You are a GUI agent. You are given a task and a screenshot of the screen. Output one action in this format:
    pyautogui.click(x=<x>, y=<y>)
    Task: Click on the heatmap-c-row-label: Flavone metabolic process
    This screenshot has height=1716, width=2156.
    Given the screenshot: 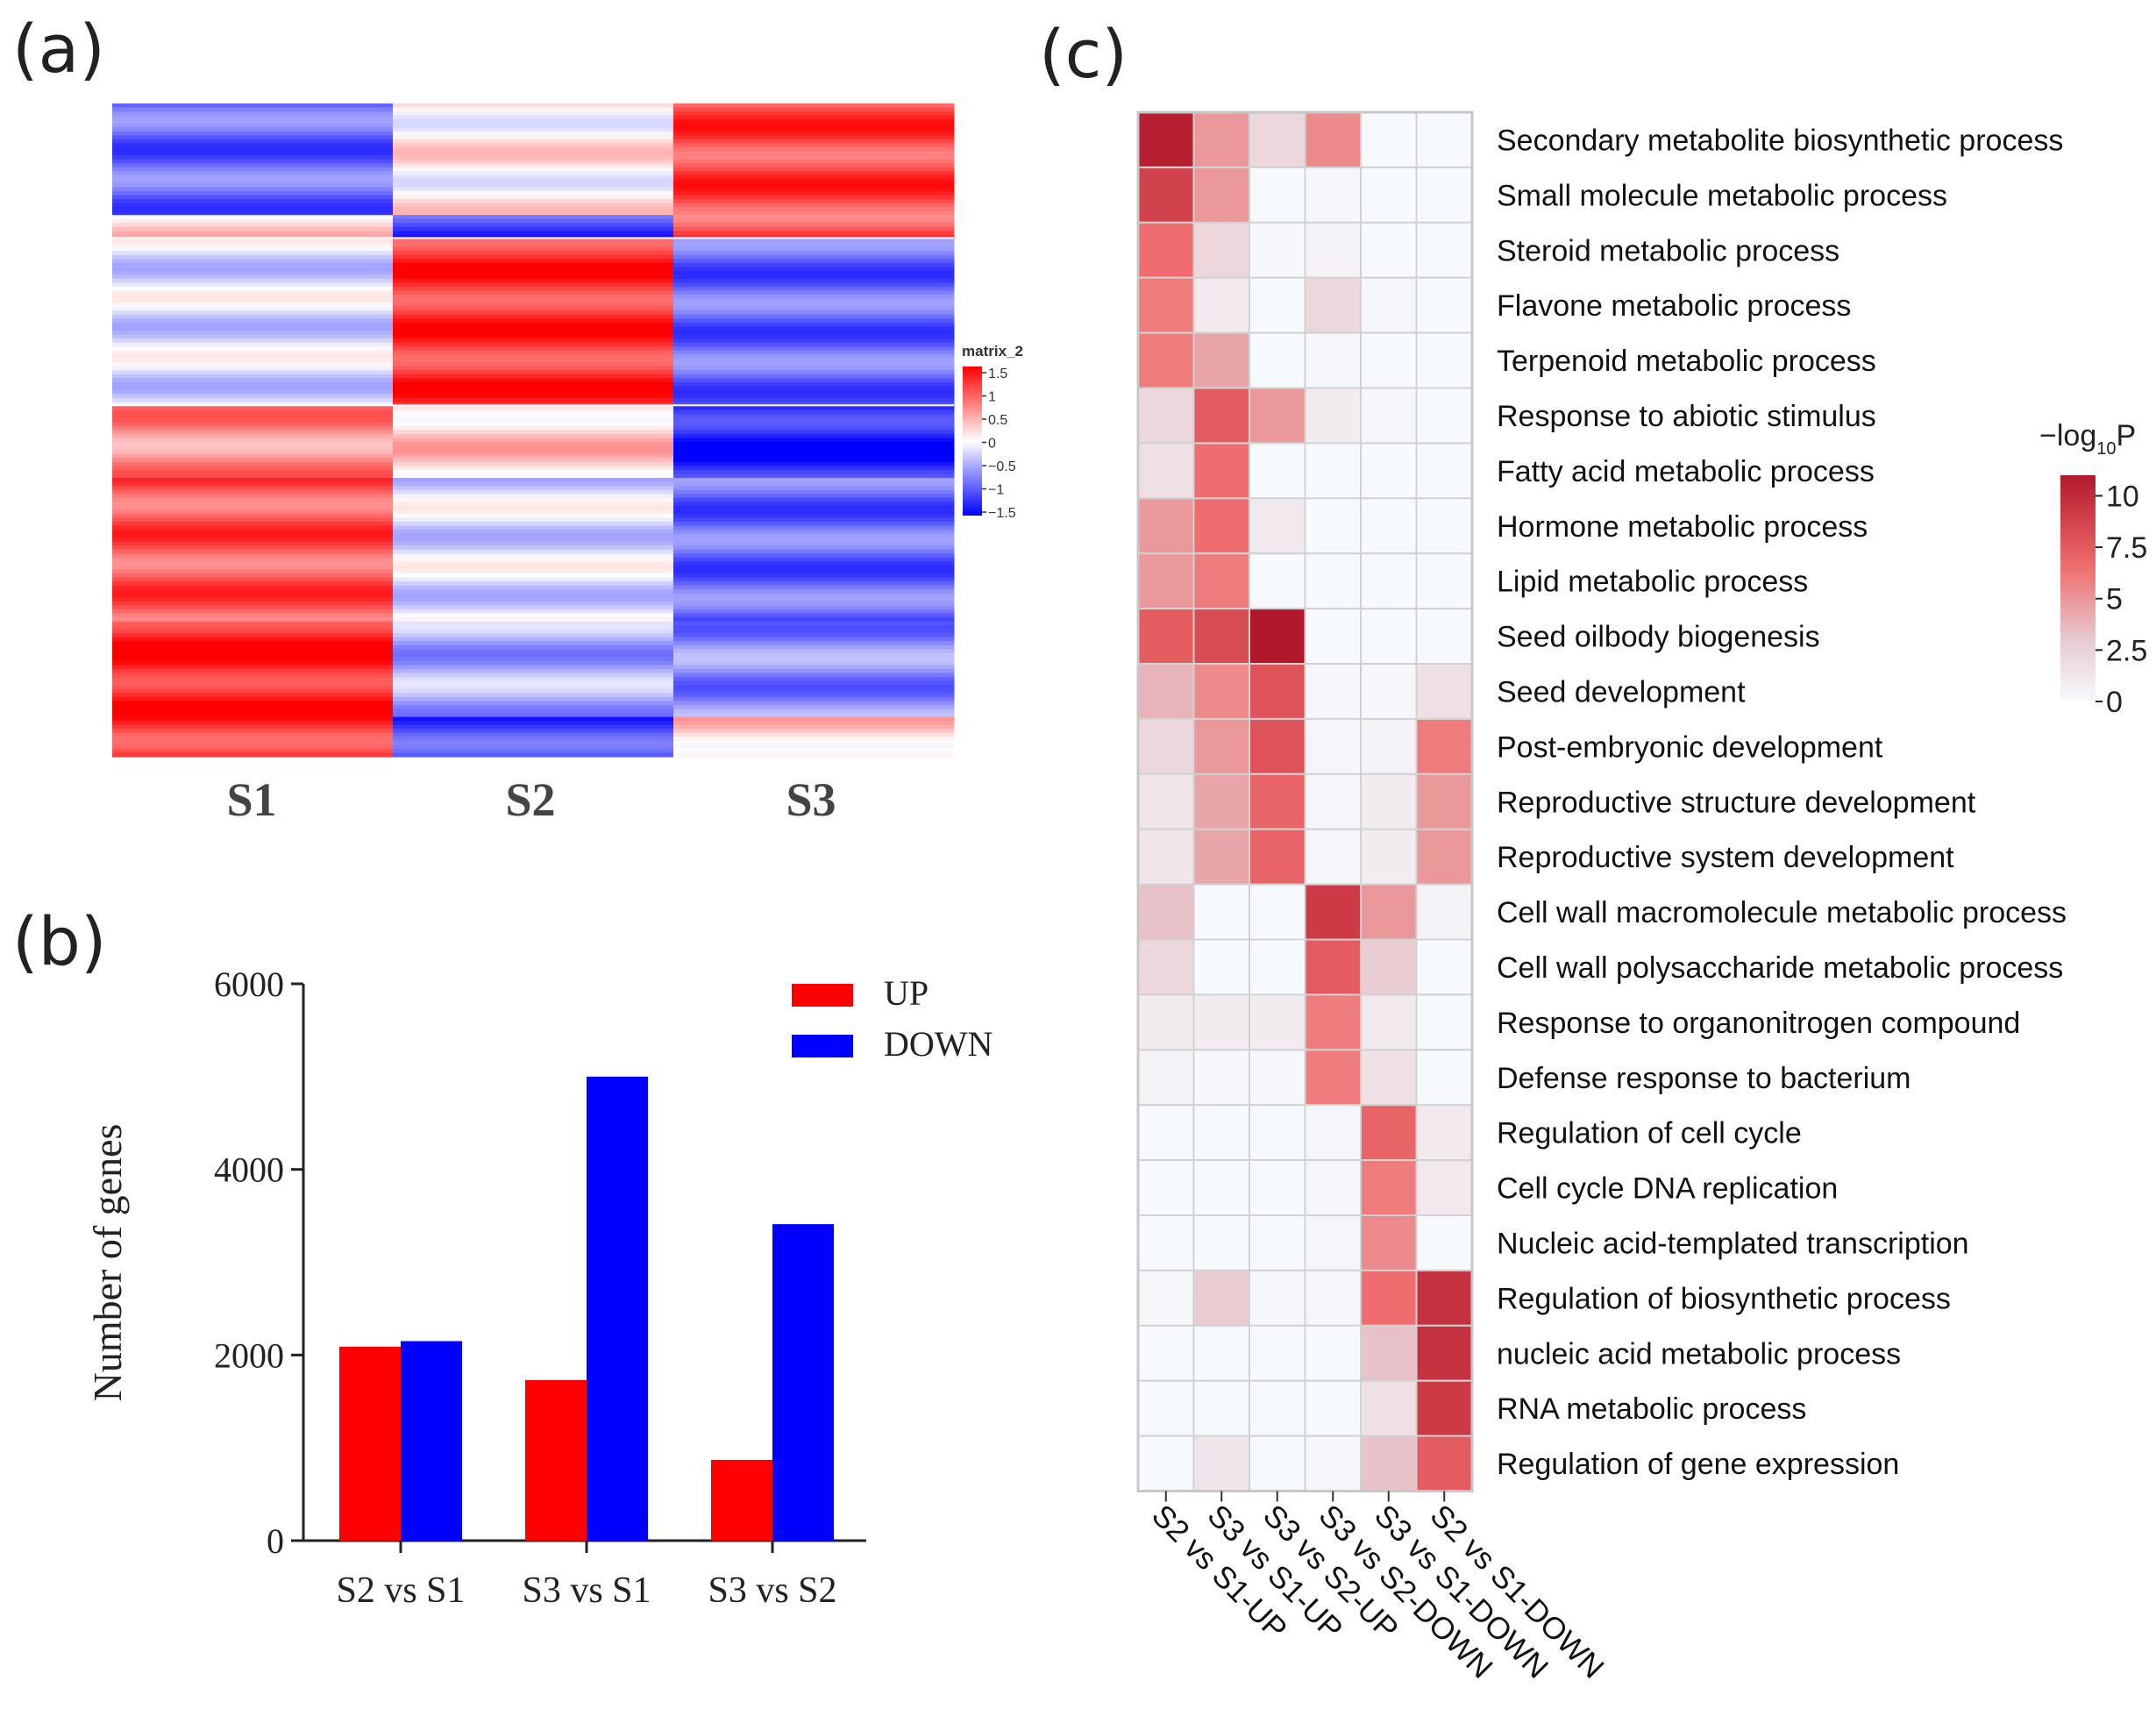 What is the action you would take?
    pyautogui.click(x=1674, y=306)
    